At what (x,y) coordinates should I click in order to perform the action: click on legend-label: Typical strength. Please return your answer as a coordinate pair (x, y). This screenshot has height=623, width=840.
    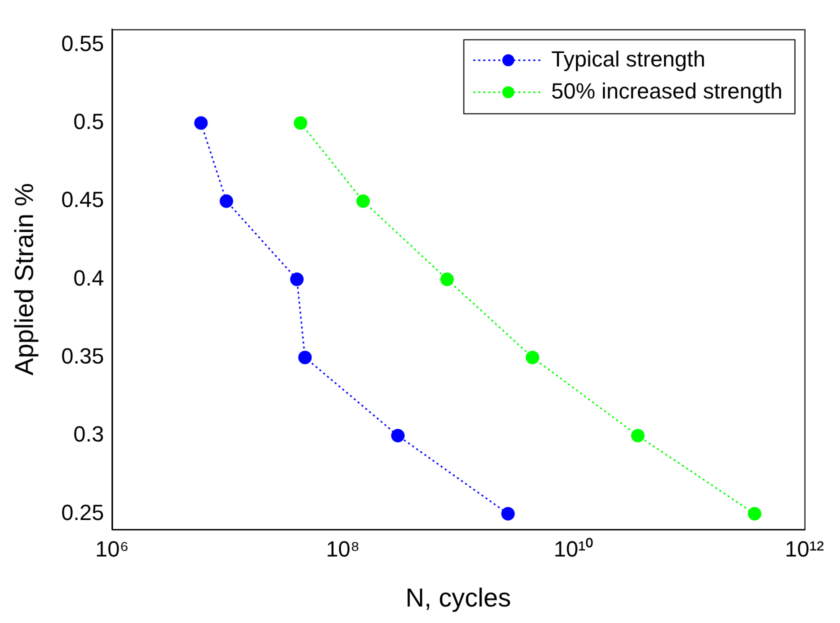
    Looking at the image, I should click on (628, 59).